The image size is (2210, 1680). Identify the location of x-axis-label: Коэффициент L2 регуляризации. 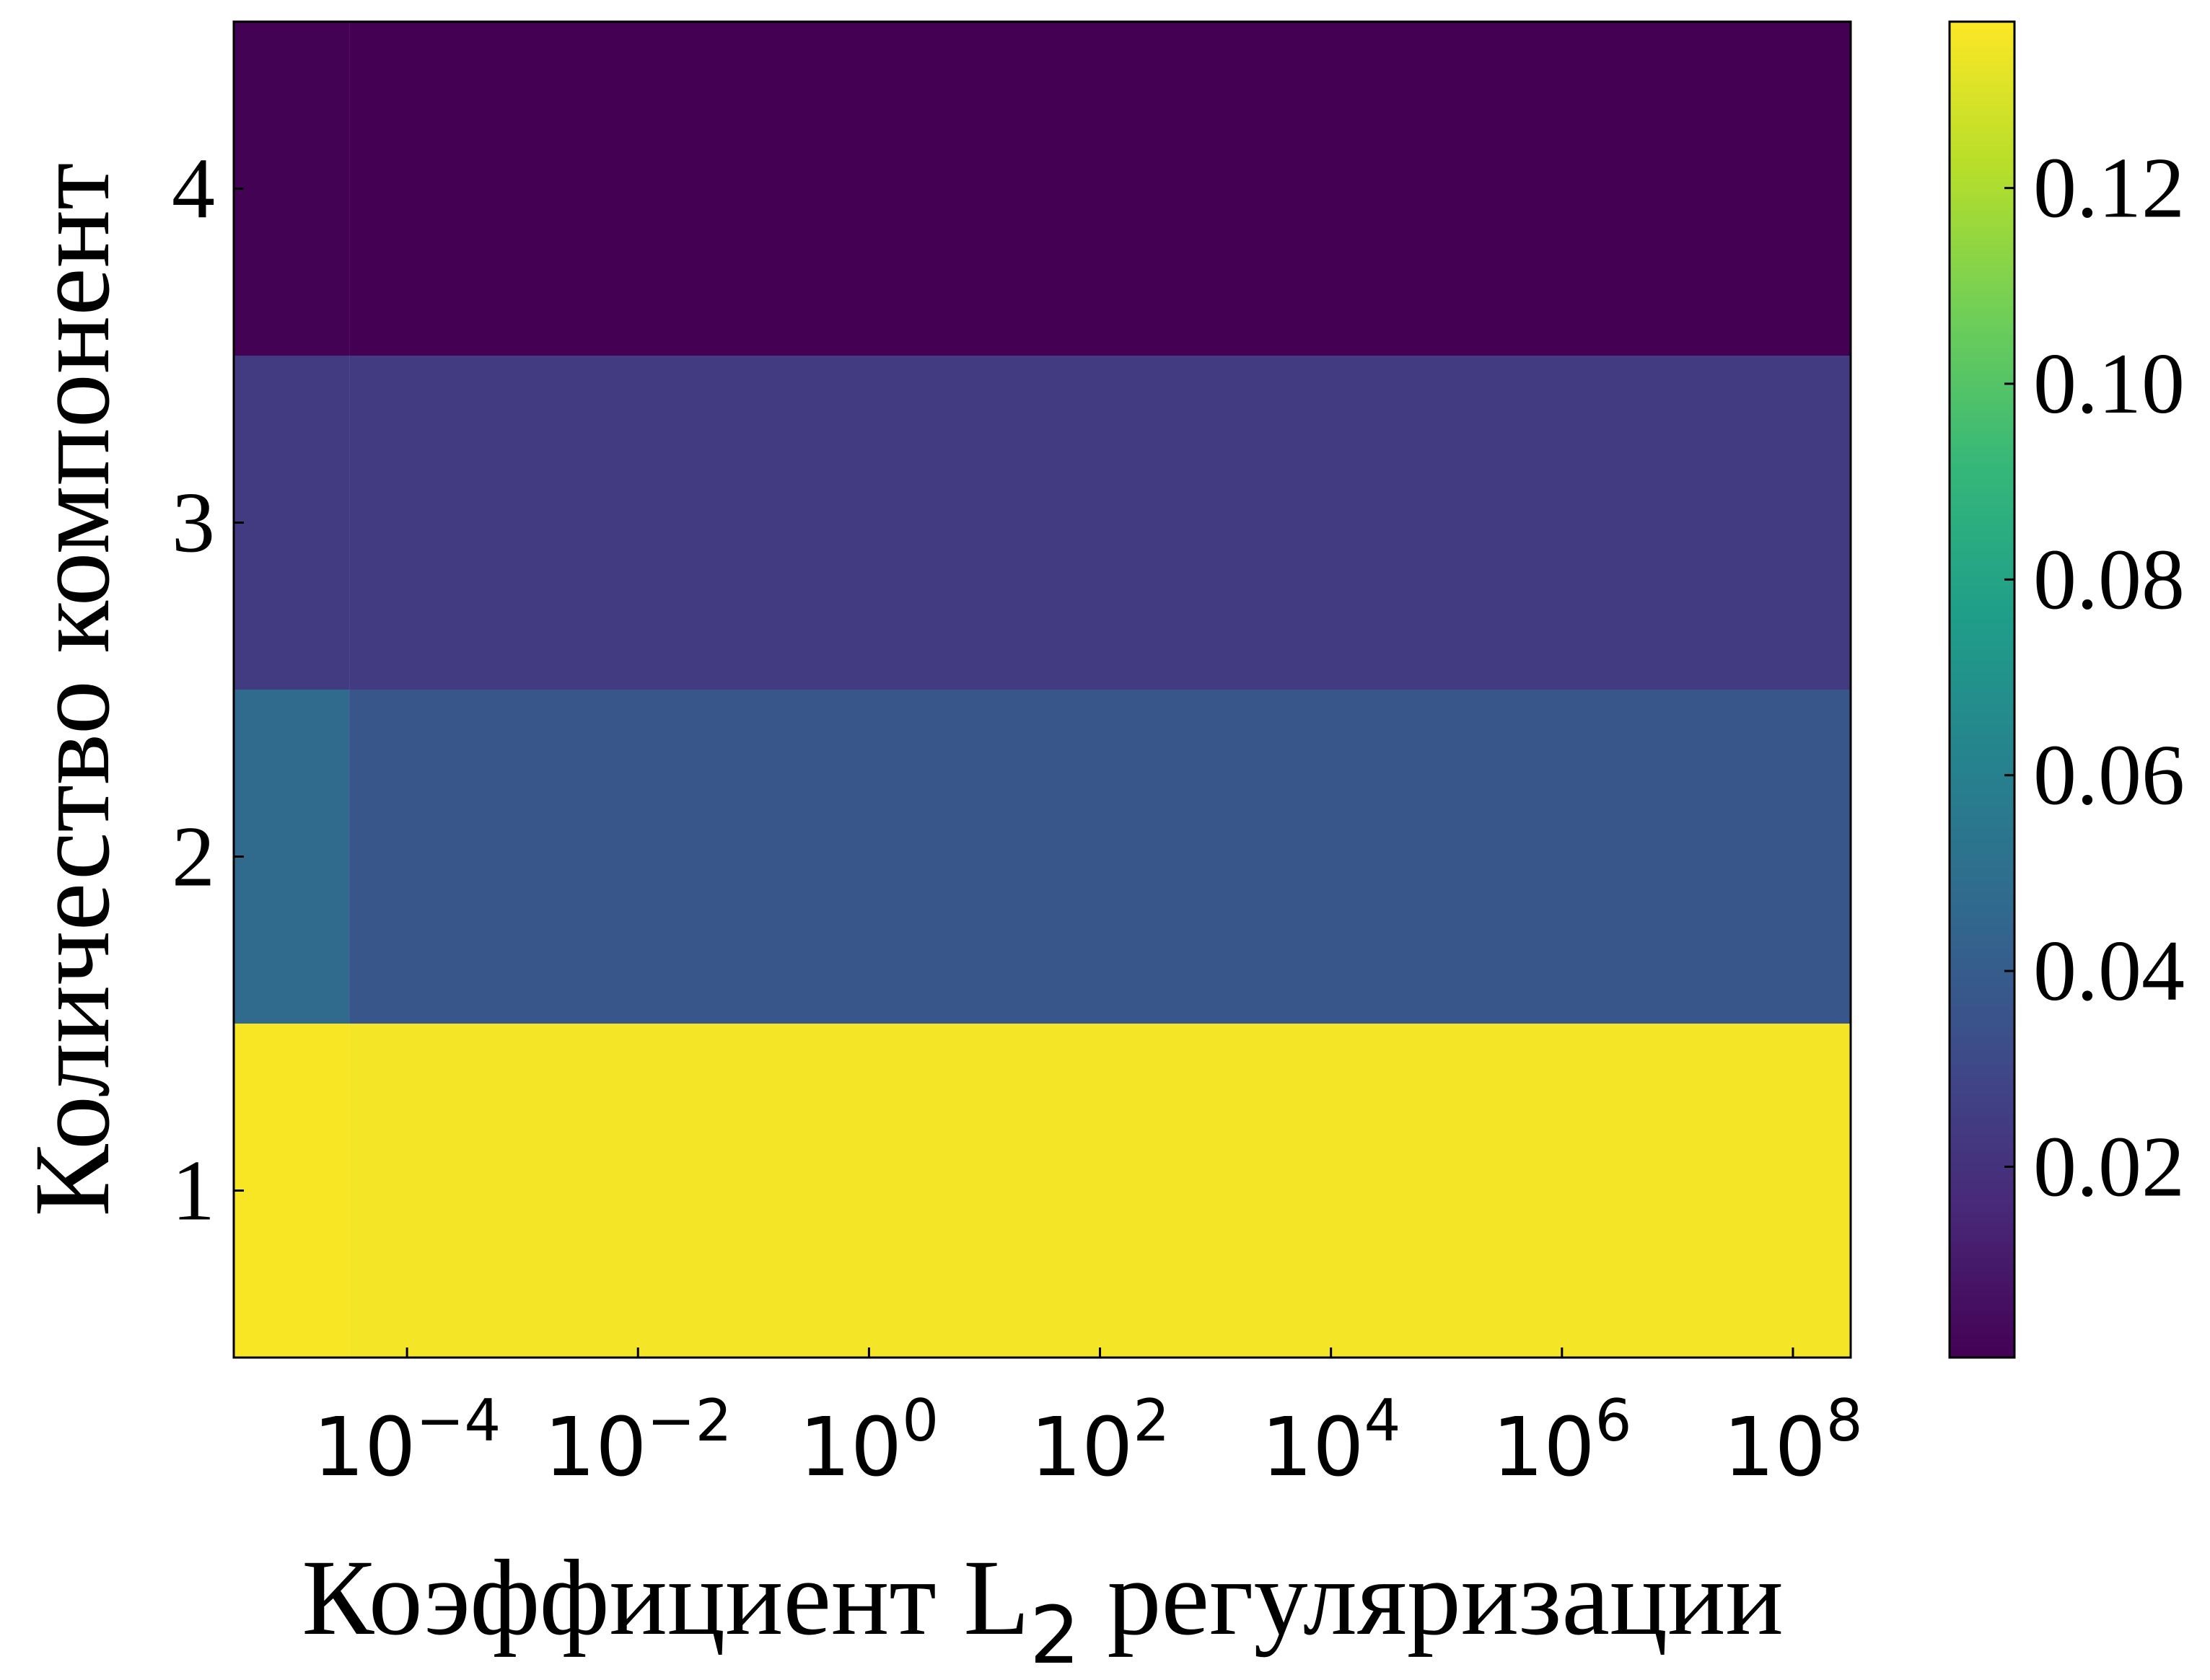
(1043, 1609).